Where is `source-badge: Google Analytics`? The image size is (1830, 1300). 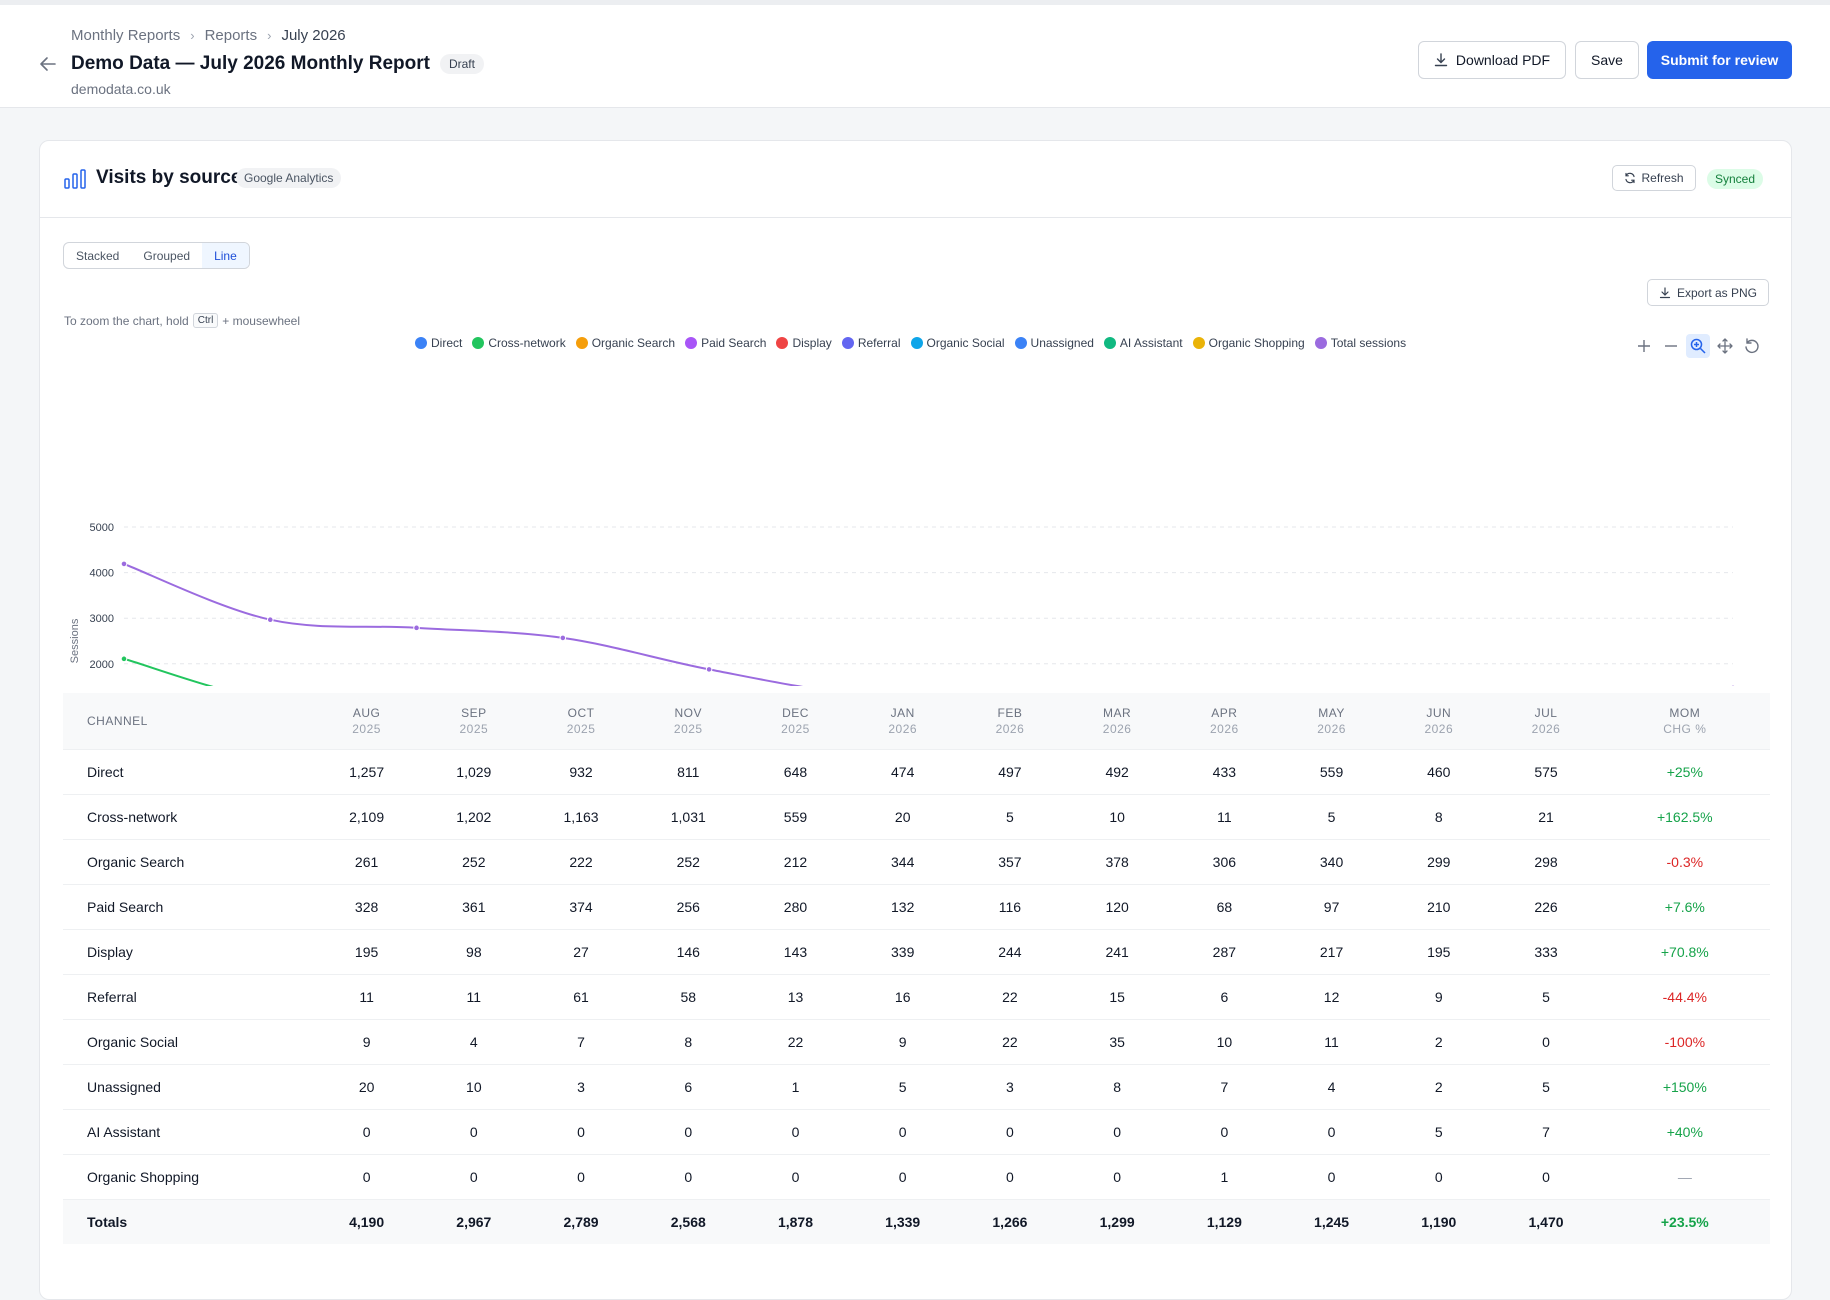
source-badge: Google Analytics is located at coordinates (289, 178).